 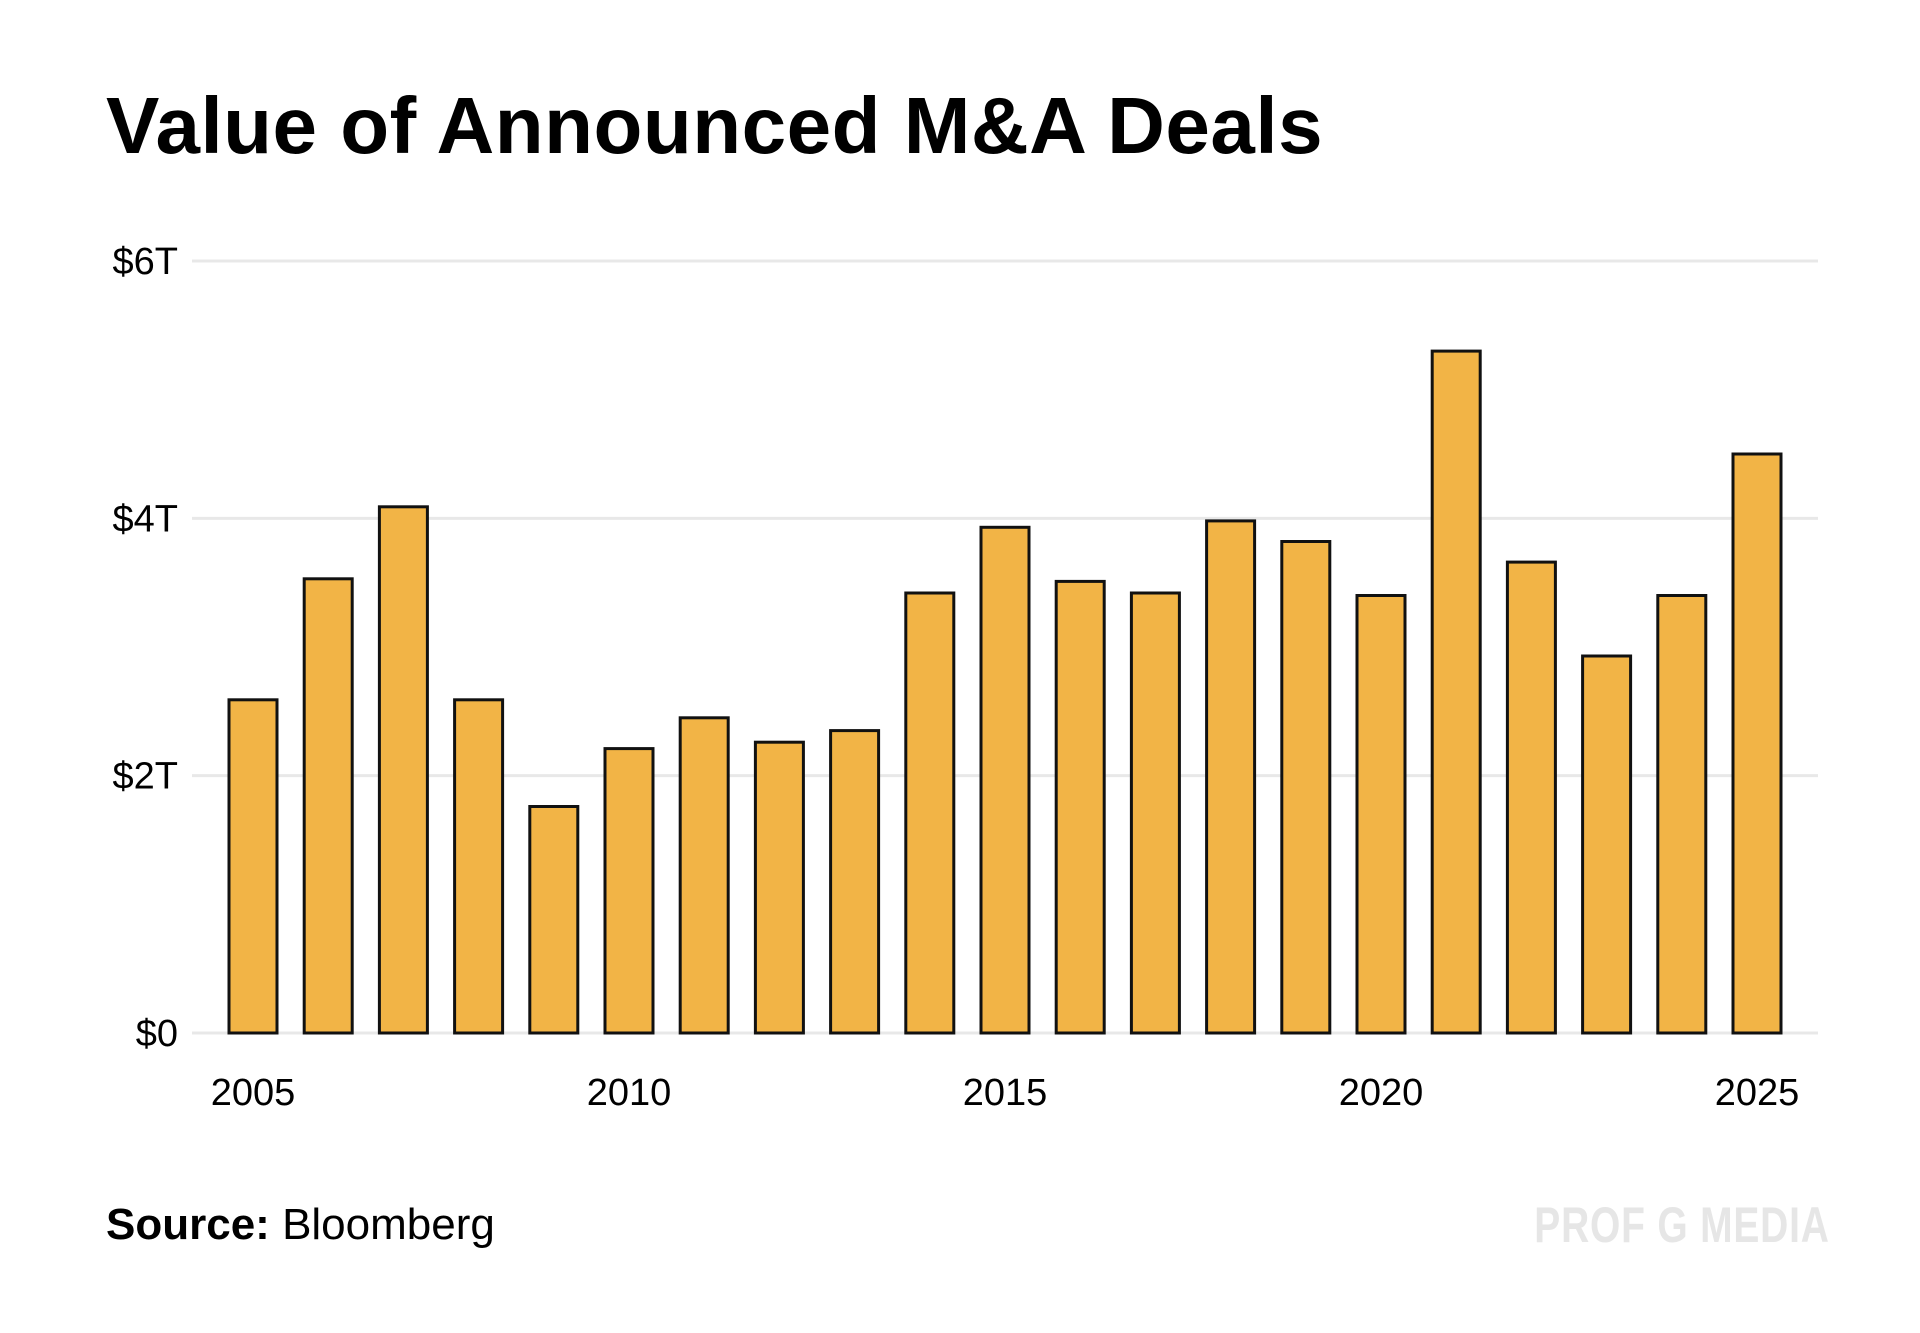 What do you see at coordinates (388, 1224) in the screenshot?
I see `source-value: Bloomberg` at bounding box center [388, 1224].